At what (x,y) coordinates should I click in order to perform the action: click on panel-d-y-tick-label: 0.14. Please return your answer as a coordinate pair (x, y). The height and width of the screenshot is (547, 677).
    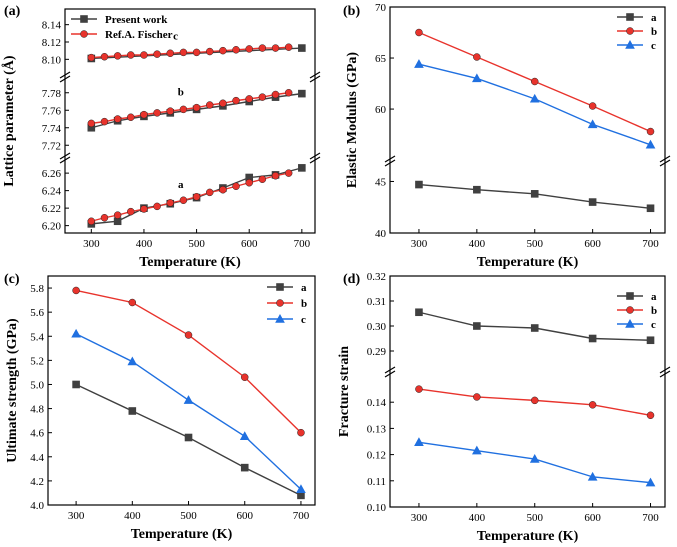
    Looking at the image, I should click on (377, 403).